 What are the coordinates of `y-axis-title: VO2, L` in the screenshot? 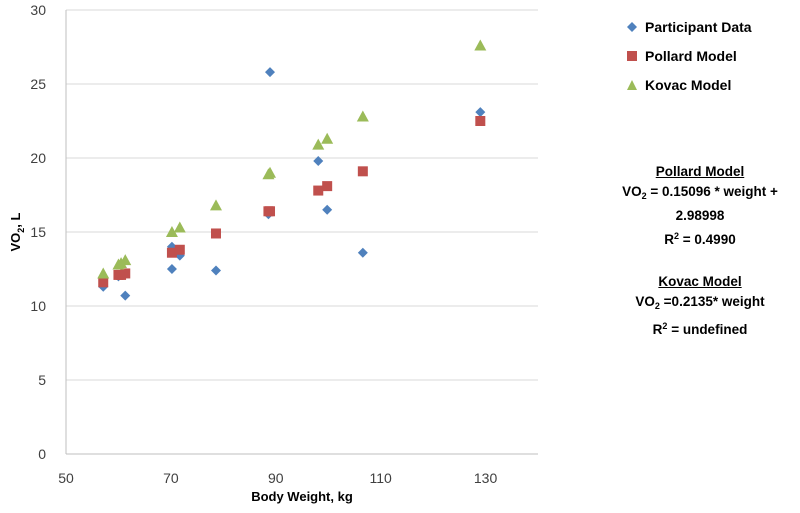 It's located at (17, 231).